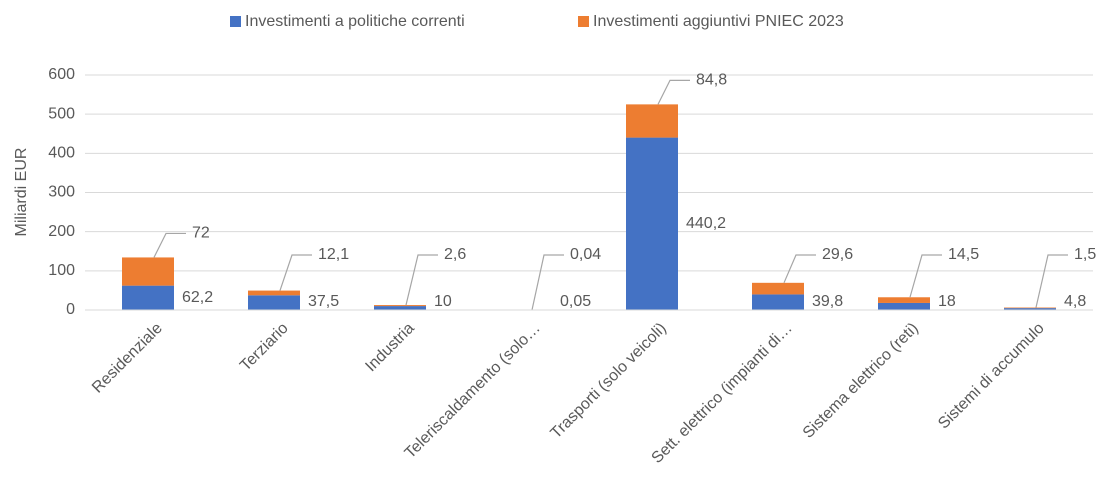  I want to click on x-tick-label: Sistema elettrico (reti), so click(861, 381).